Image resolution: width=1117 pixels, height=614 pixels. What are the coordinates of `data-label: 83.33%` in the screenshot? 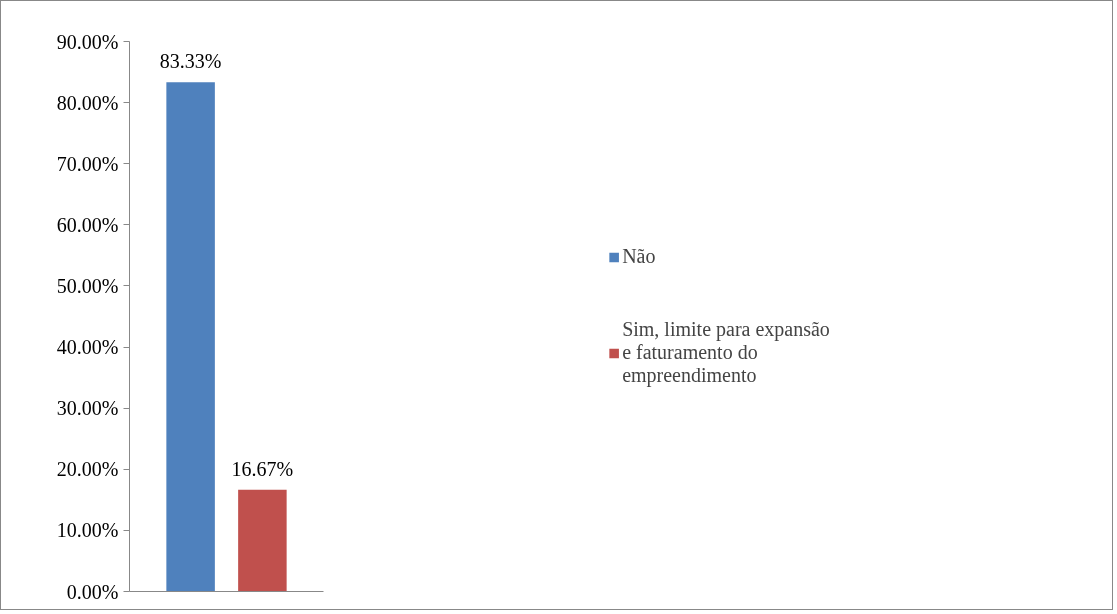 It's located at (190, 61).